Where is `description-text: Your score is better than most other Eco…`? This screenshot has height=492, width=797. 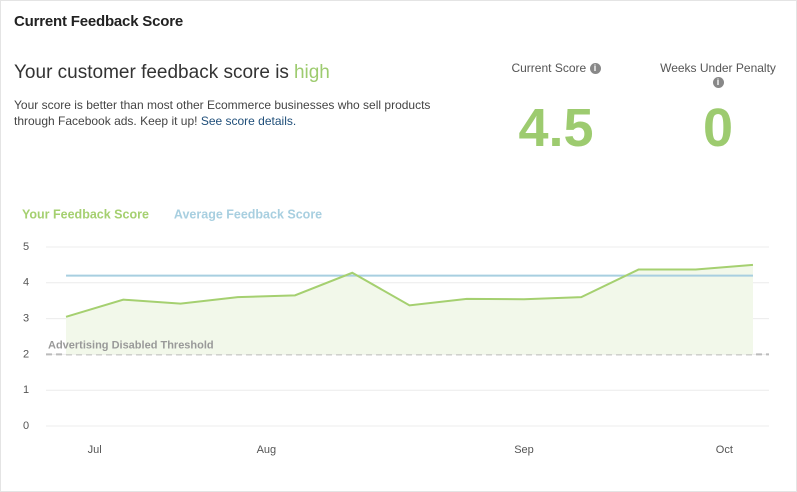 description-text: Your score is better than most other Eco… is located at coordinates (222, 113).